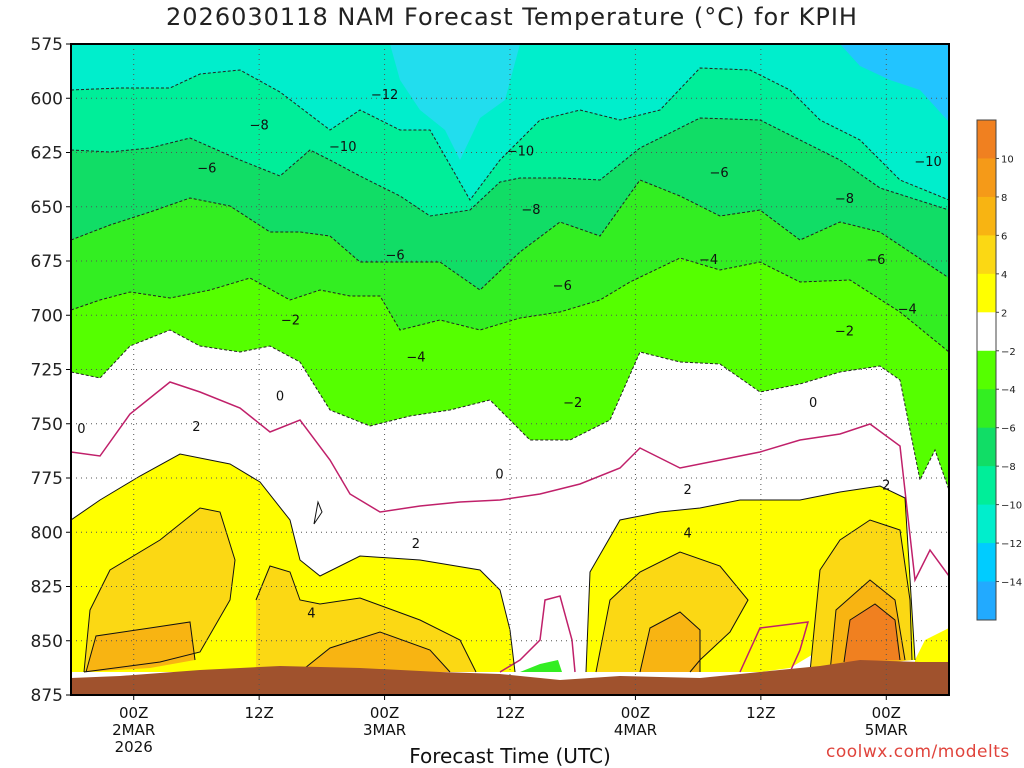  What do you see at coordinates (1004, 313) in the screenshot?
I see `colorbar-tick-label: 2` at bounding box center [1004, 313].